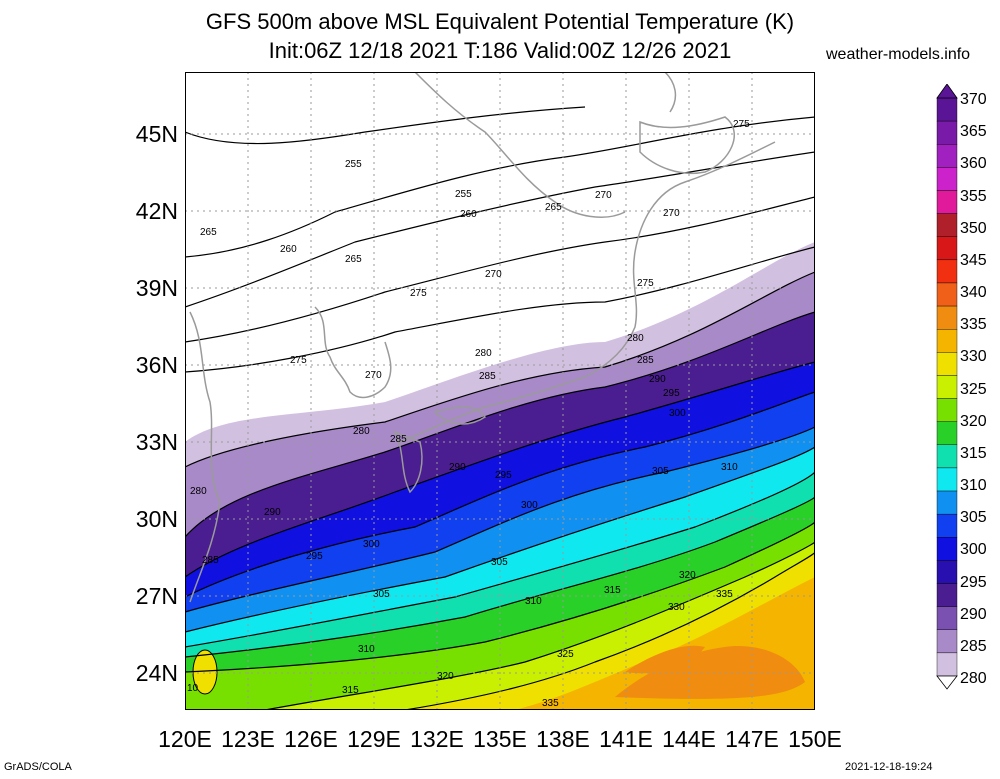 The image size is (1000, 779). What do you see at coordinates (500, 739) in the screenshot?
I see `lon-label: 135E` at bounding box center [500, 739].